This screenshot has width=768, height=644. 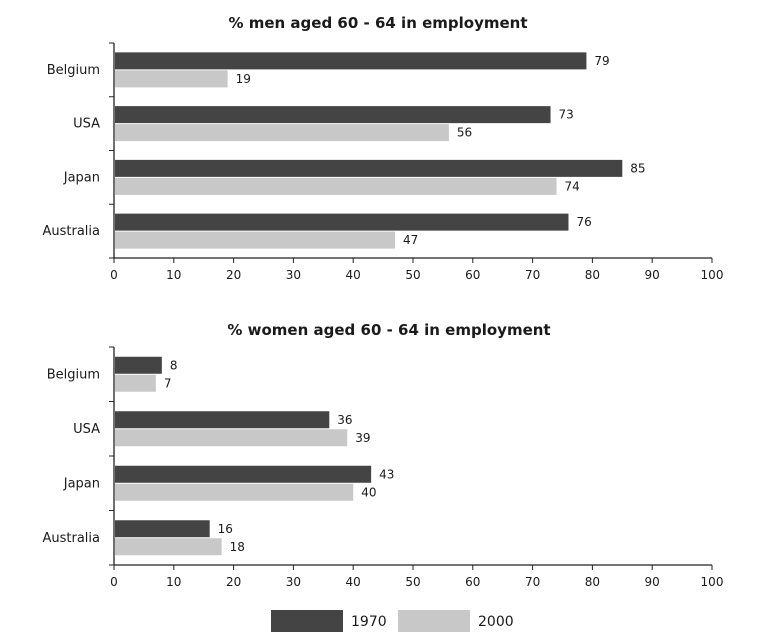 What do you see at coordinates (583, 222) in the screenshot?
I see `data-label: 76` at bounding box center [583, 222].